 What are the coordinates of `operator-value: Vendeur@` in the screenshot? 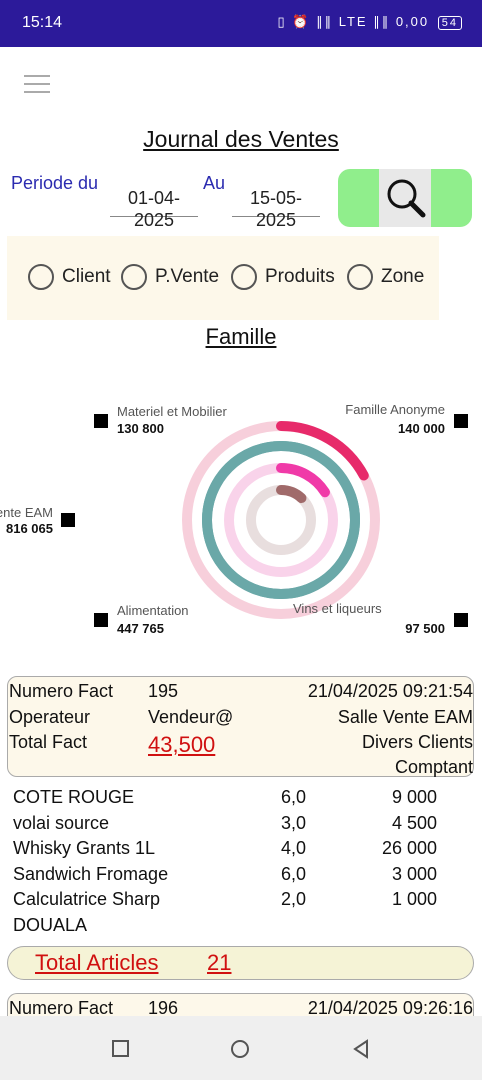 It's located at (191, 717).